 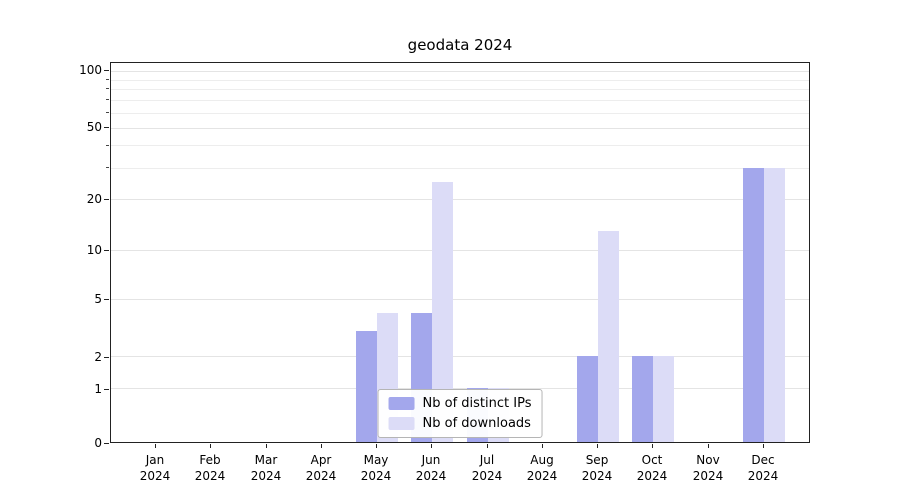 What do you see at coordinates (642, 399) in the screenshot?
I see `bar-distinct-ips-oct` at bounding box center [642, 399].